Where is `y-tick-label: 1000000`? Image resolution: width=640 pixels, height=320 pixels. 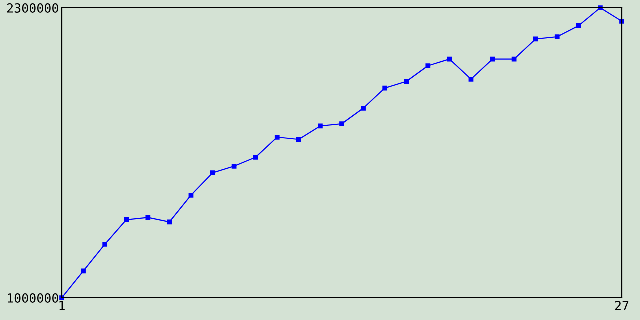
y-tick-label: 1000000 is located at coordinates (33, 298).